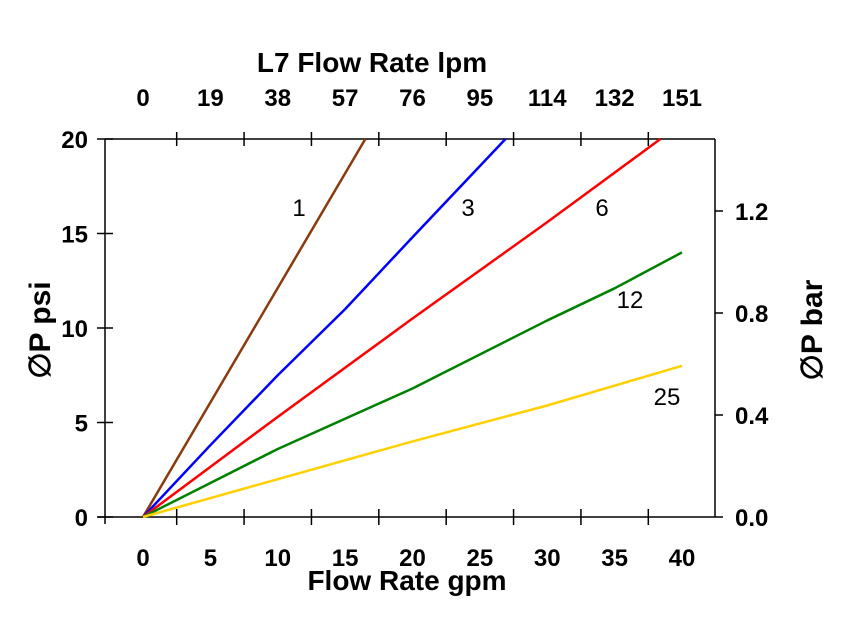 Image resolution: width=848 pixels, height=633 pixels. I want to click on y-tick-label: 5, so click(81, 424).